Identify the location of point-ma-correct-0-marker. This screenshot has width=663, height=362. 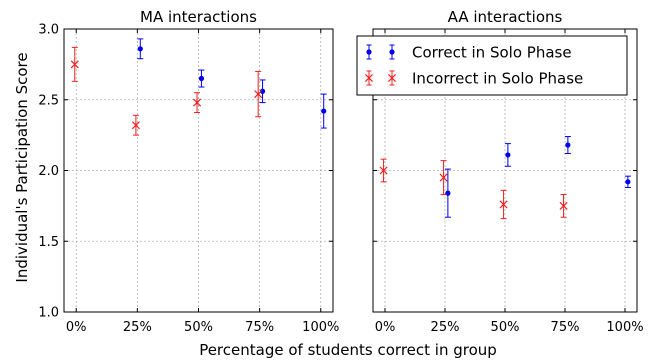
(140, 49).